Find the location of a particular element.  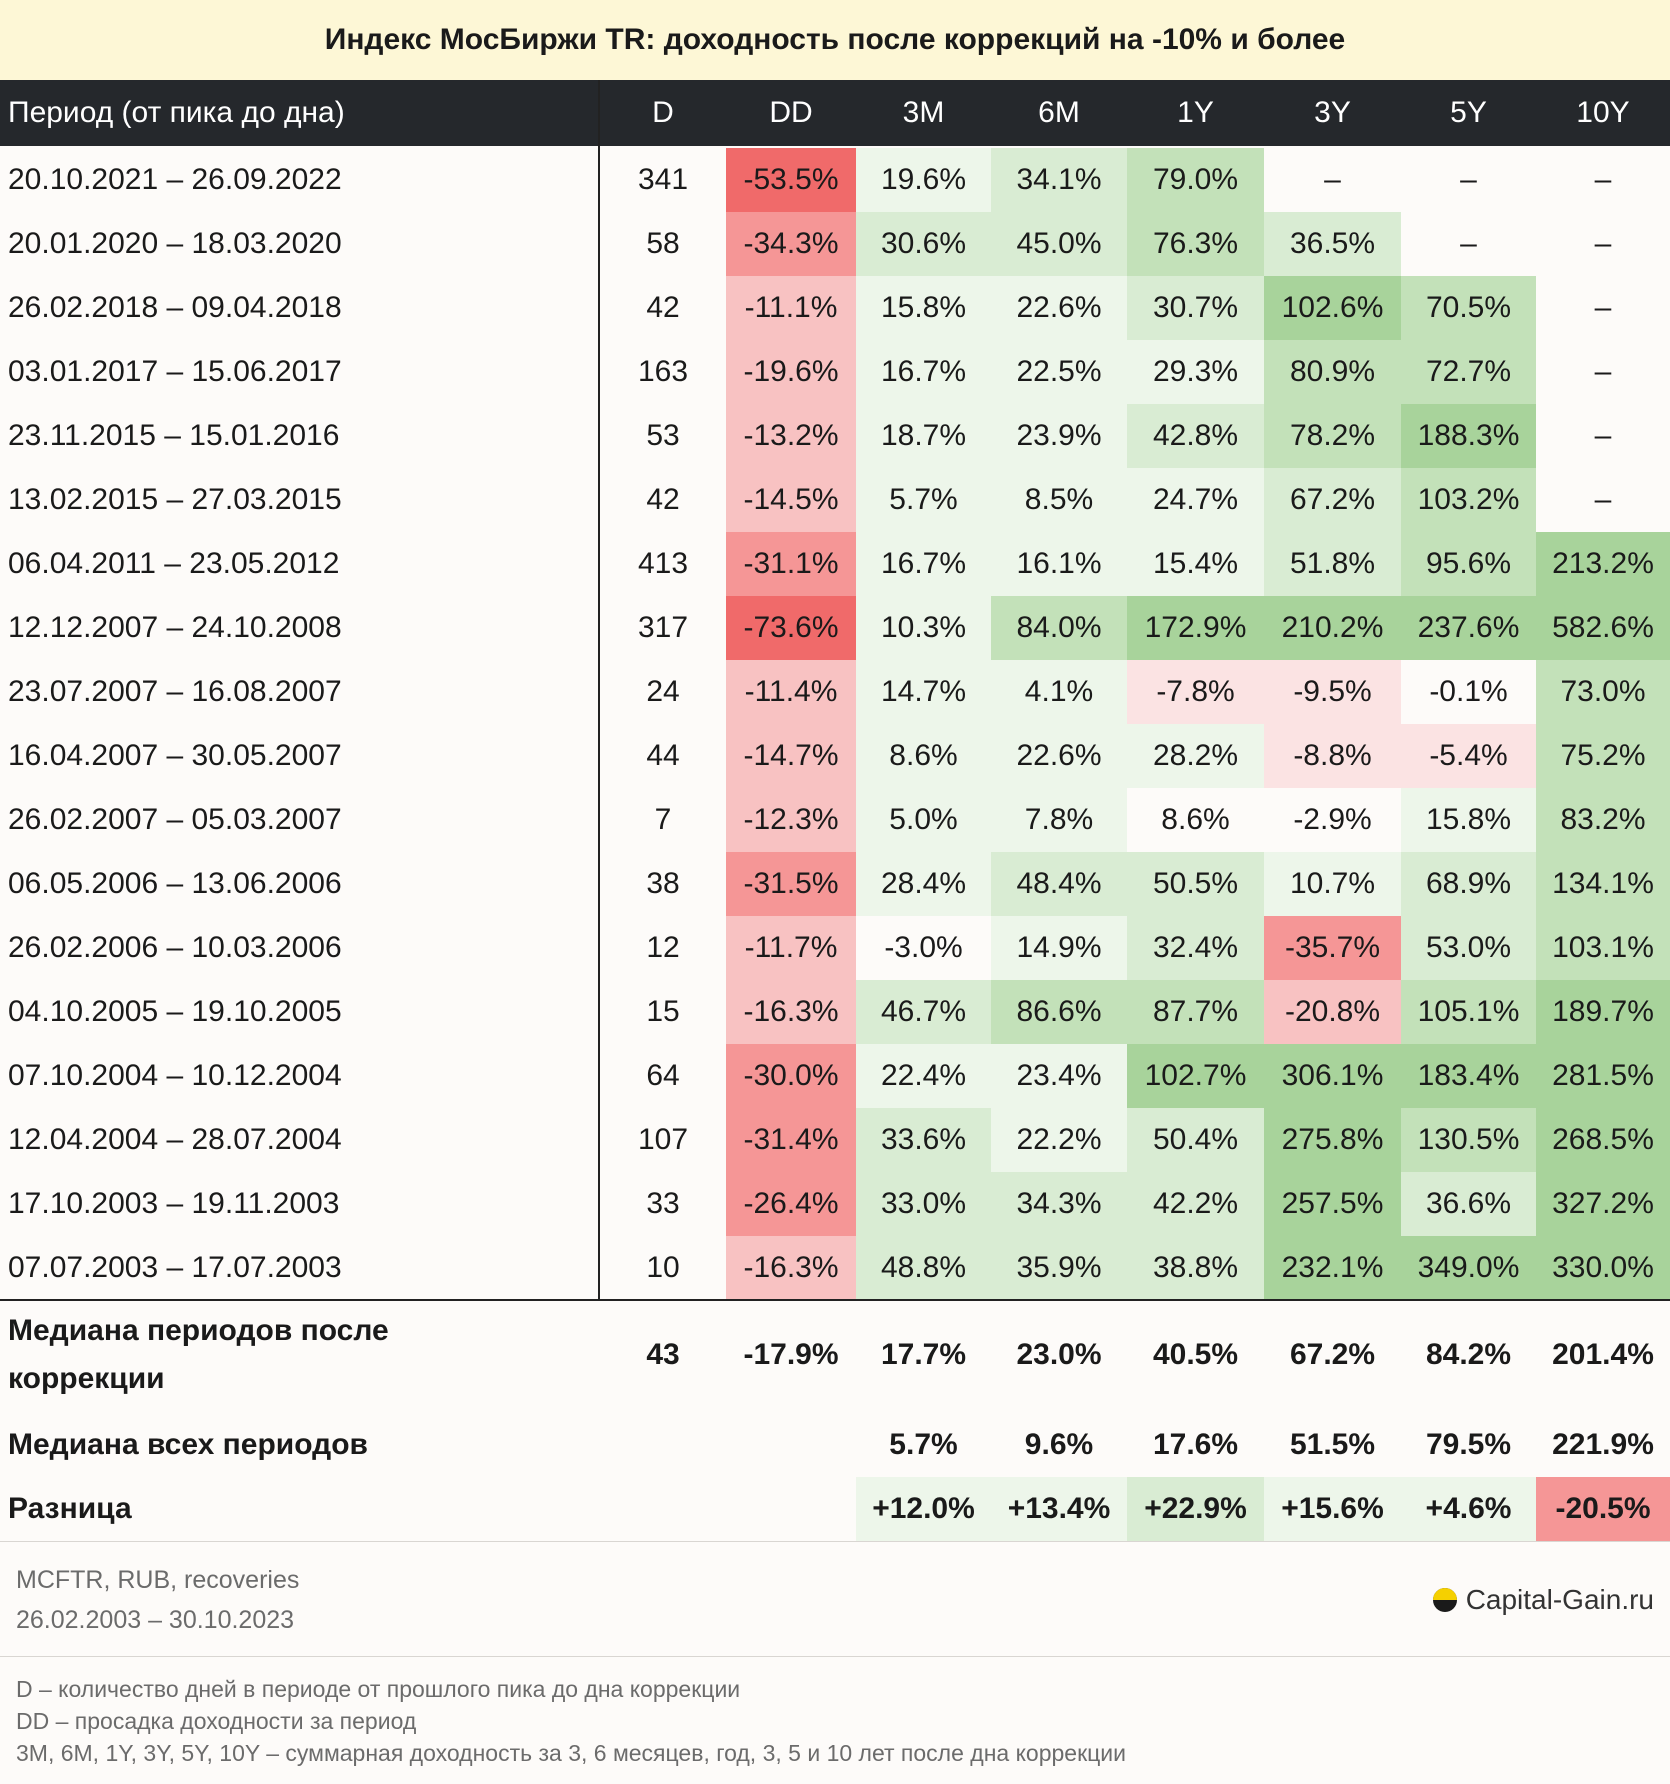

value-cell-dd: -11.1% is located at coordinates (791, 308).